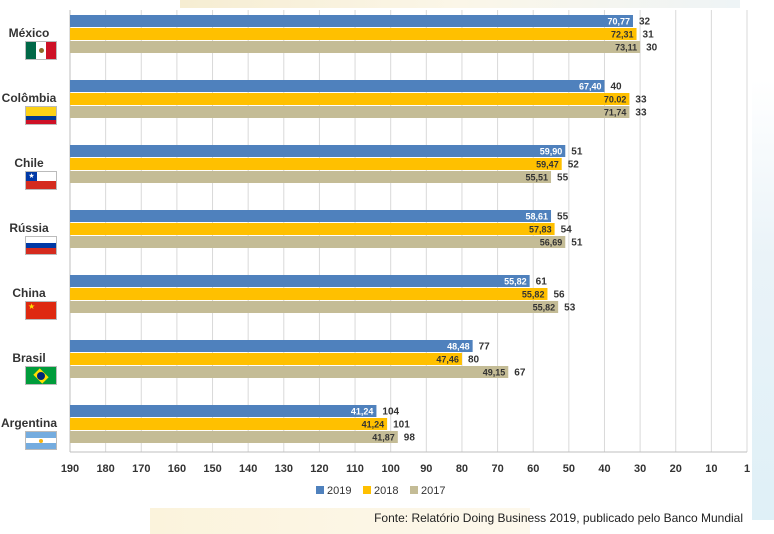 This screenshot has height=534, width=774. What do you see at coordinates (141, 469) in the screenshot?
I see `x-tick-label: 170` at bounding box center [141, 469].